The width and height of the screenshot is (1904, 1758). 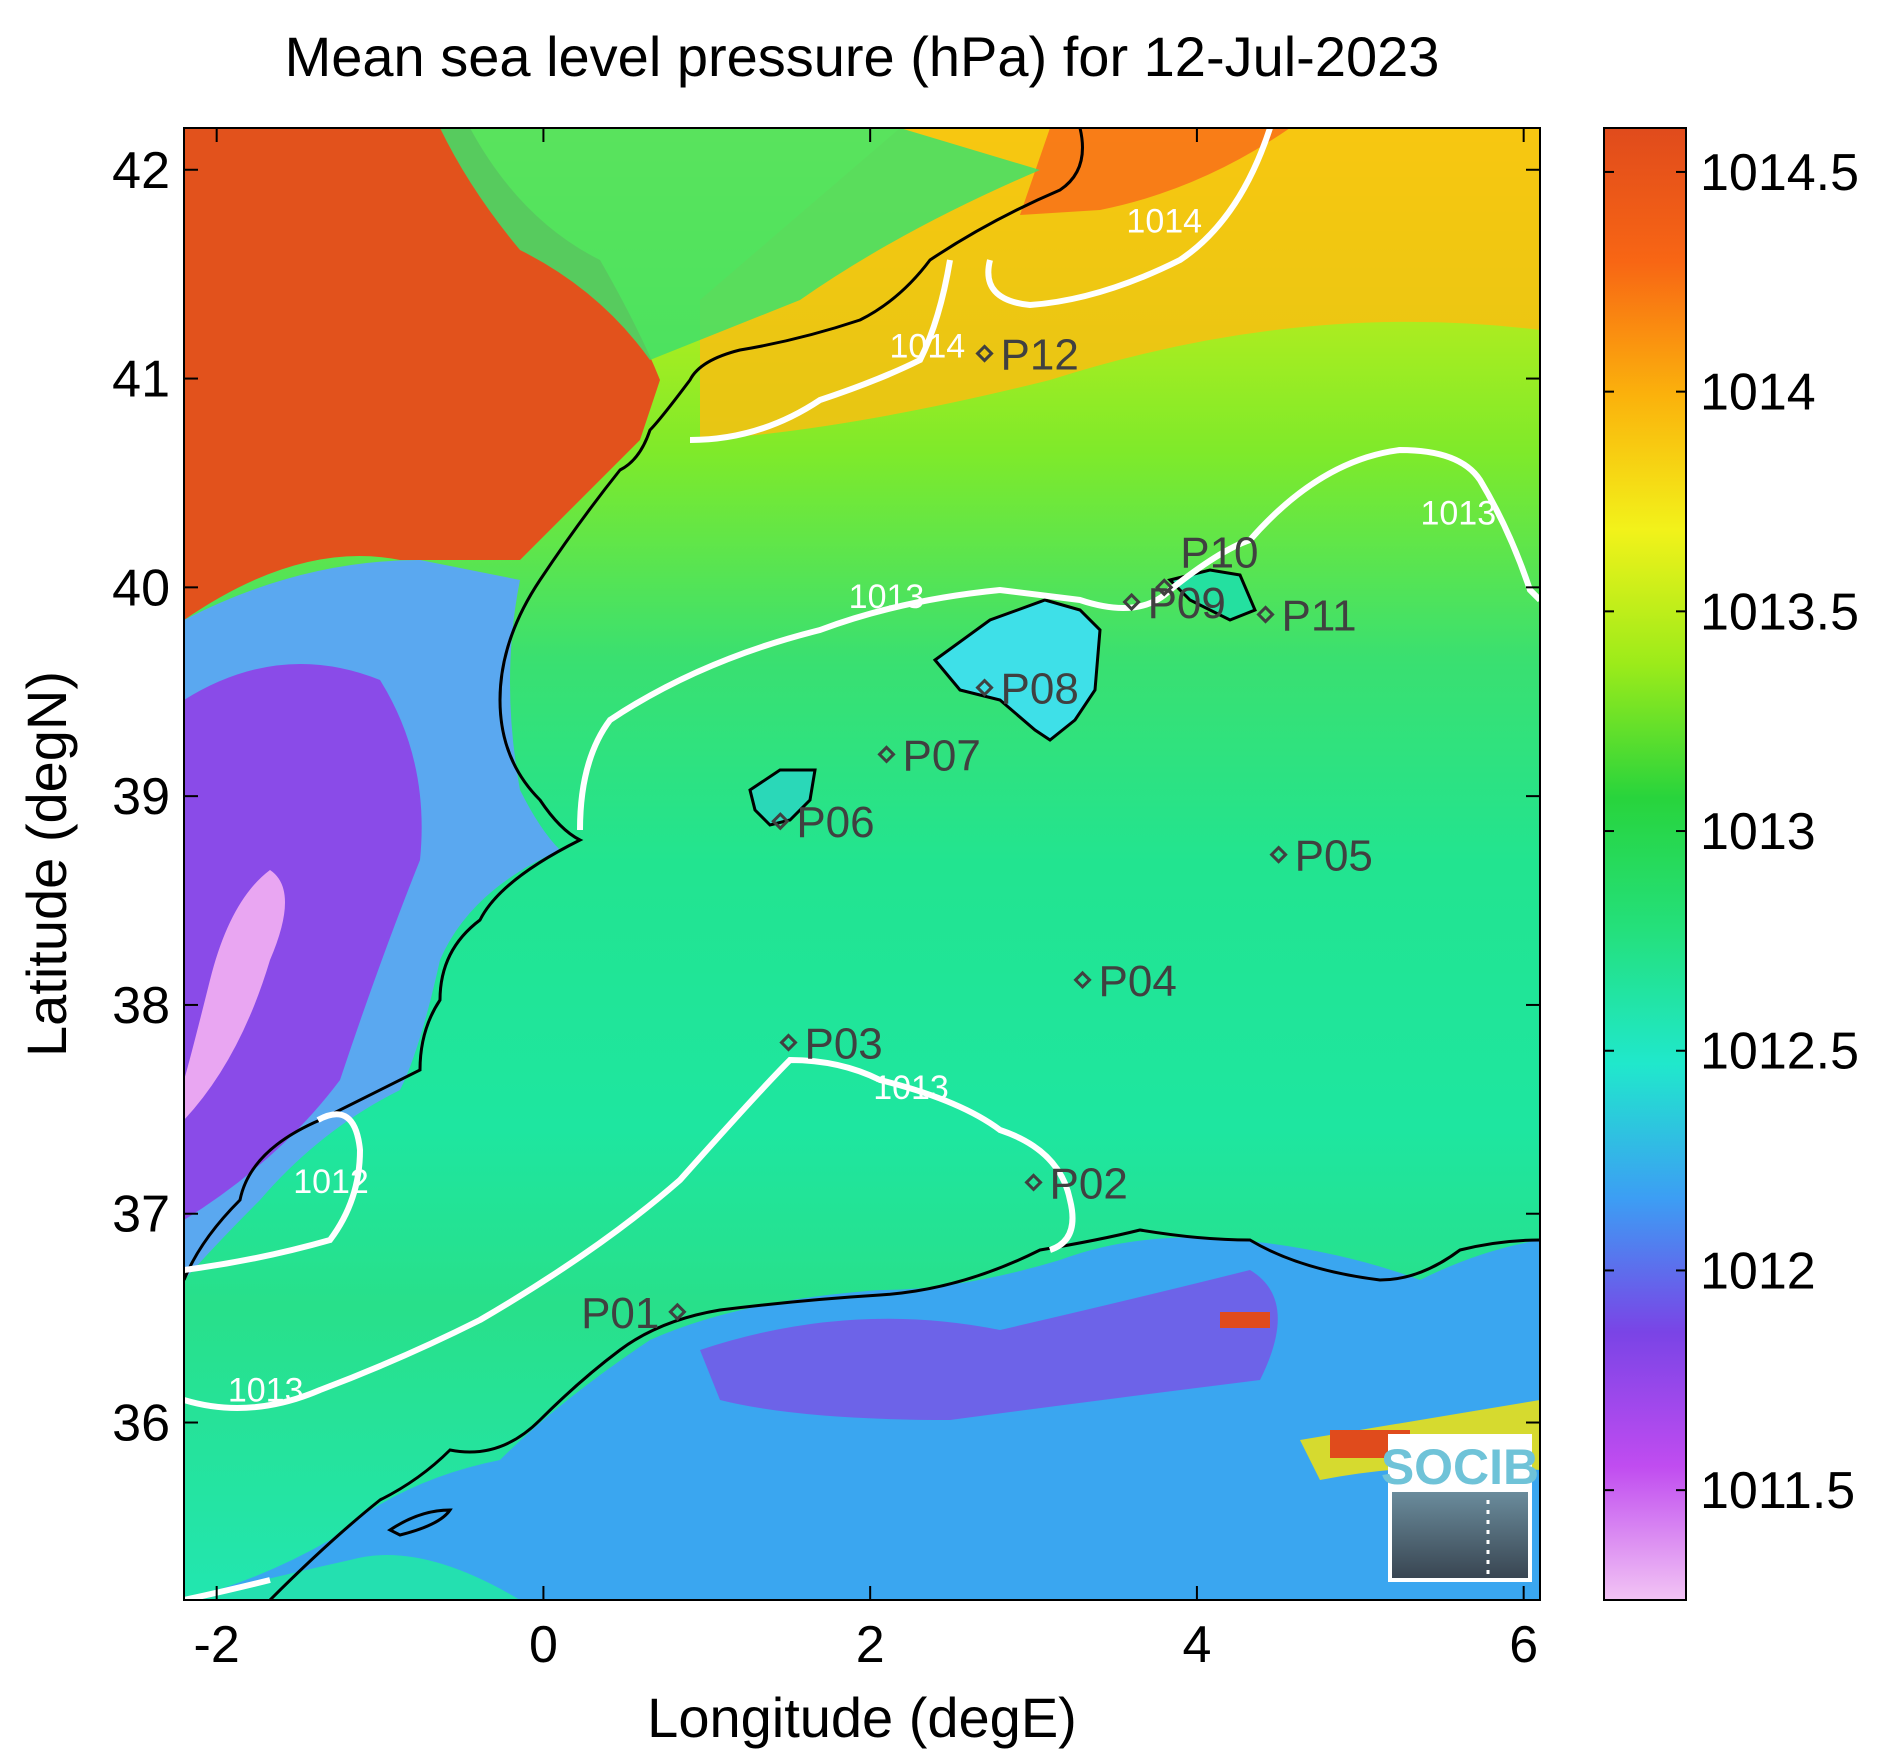 I want to click on africa-coastline, so click(x=904, y=1414).